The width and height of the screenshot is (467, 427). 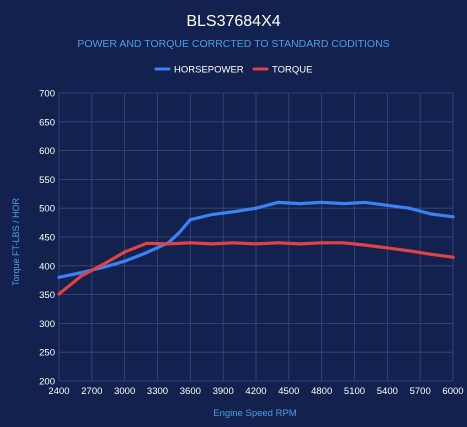 I want to click on y-tick-label: 300, so click(x=47, y=324).